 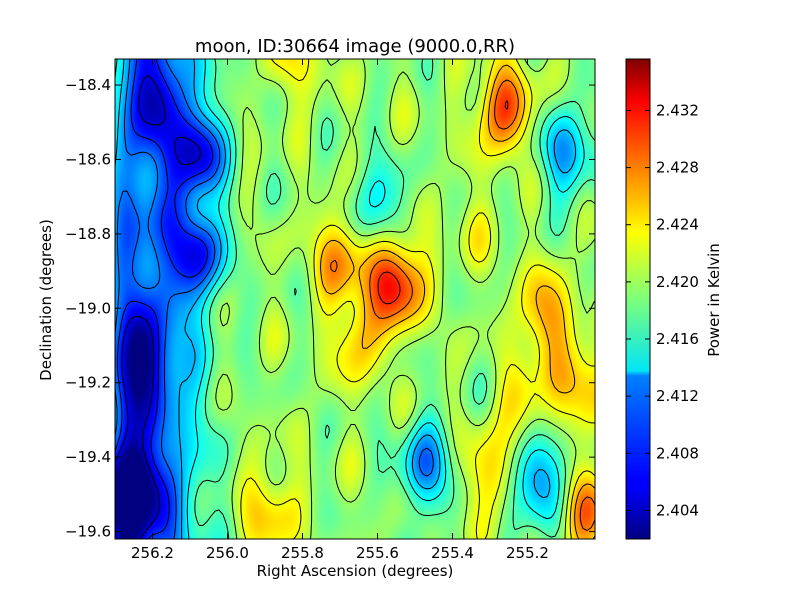 I want to click on x-tick-label: 255.2, so click(x=527, y=553).